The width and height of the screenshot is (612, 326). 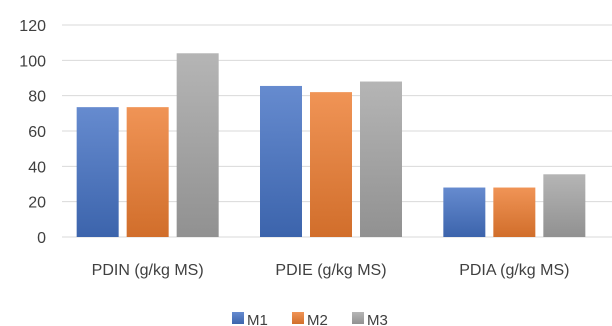 I want to click on legend-label-m1: M1, so click(x=257, y=319).